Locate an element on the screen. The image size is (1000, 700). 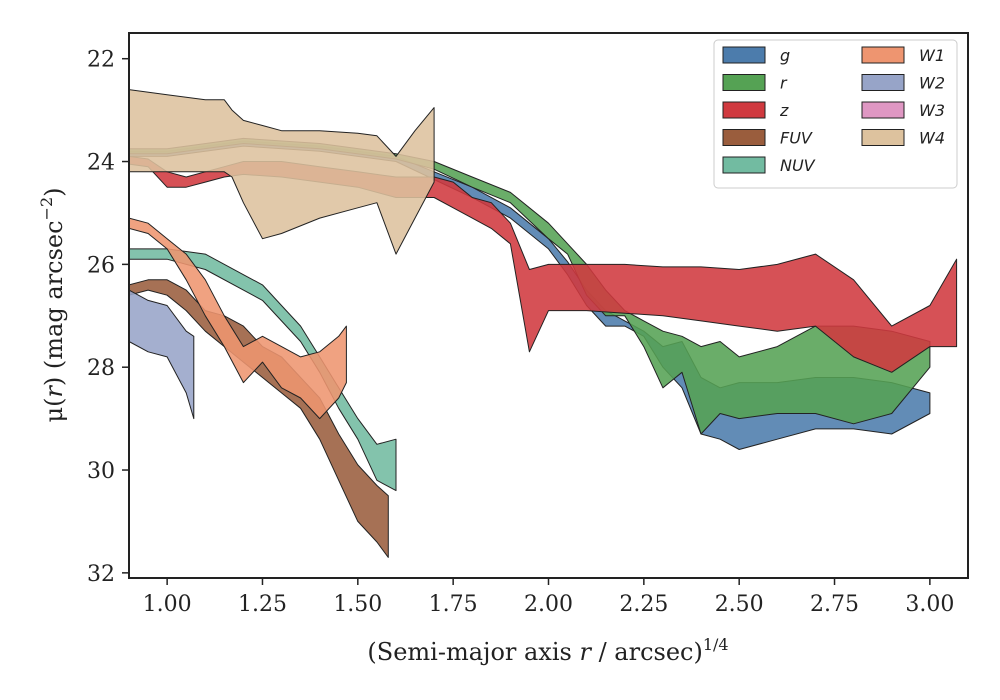
y-axis: 22 24 26 28 30 32 is located at coordinates (108, 317).